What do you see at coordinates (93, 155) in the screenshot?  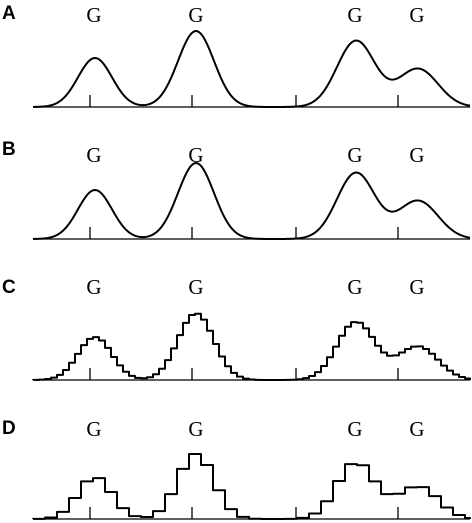 I see `peak-label-b-1: G` at bounding box center [93, 155].